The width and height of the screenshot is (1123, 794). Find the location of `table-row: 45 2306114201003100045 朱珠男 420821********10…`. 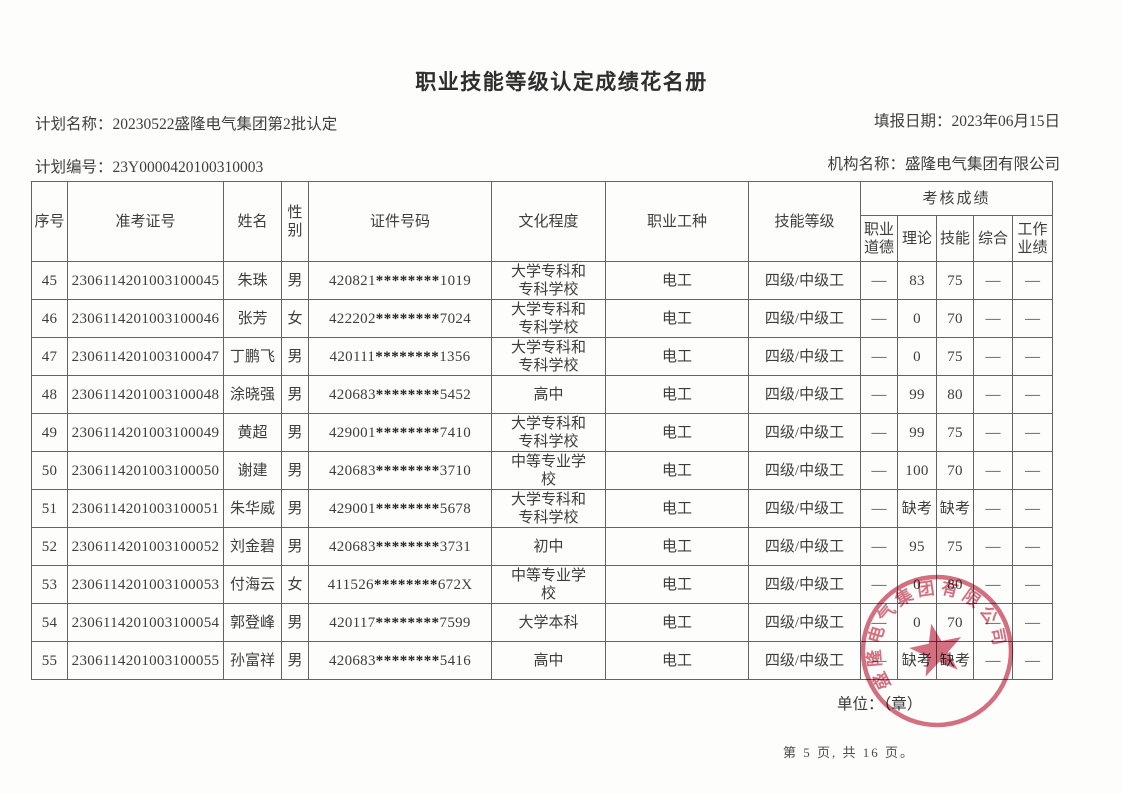

table-row: 45 2306114201003100045 朱珠男 420821********10… is located at coordinates (542, 280).